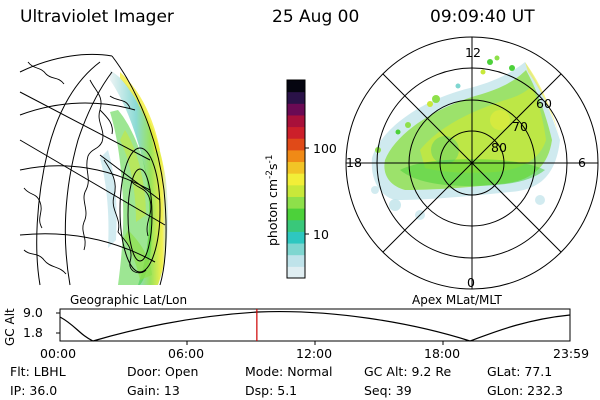 The width and height of the screenshot is (600, 400). What do you see at coordinates (273, 167) in the screenshot?
I see `colorbar-unit-mid: s` at bounding box center [273, 167].